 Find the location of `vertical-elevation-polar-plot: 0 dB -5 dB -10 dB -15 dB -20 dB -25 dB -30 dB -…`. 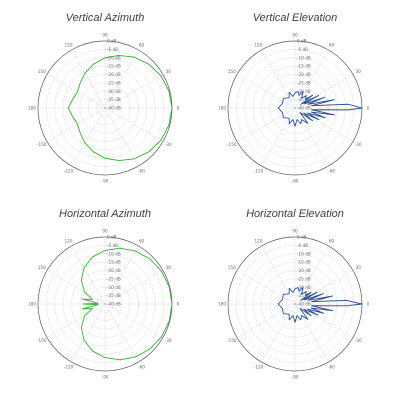

vertical-elevation-polar-plot: 0 dB -5 dB -10 dB -15 dB -20 dB -25 dB -30 dB -… is located at coordinates (294, 108).